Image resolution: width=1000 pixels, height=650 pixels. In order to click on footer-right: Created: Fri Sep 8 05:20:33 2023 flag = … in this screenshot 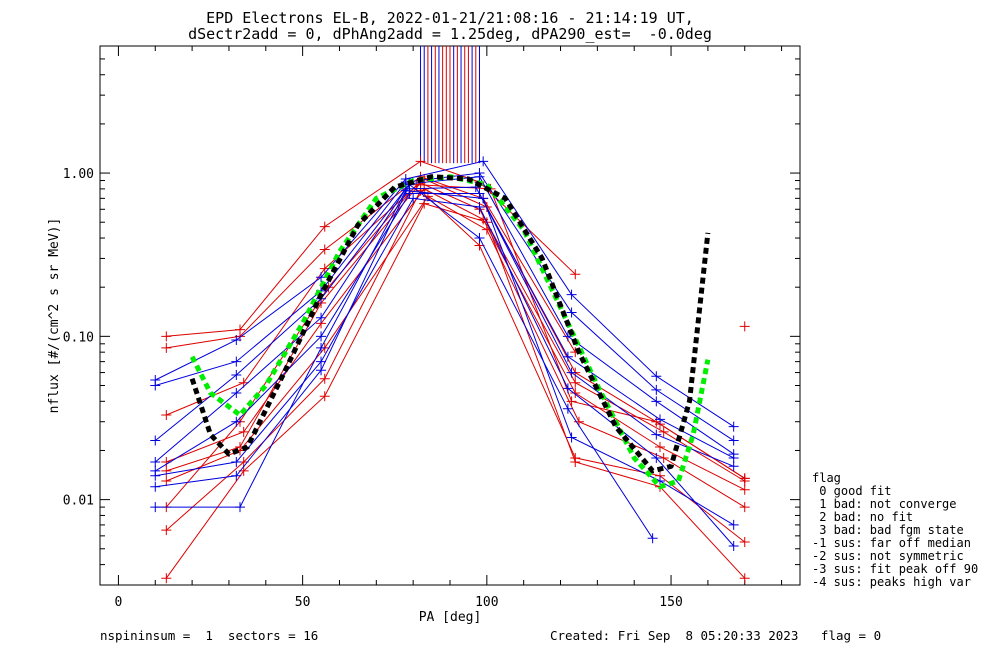, I will do `click(716, 635)`.